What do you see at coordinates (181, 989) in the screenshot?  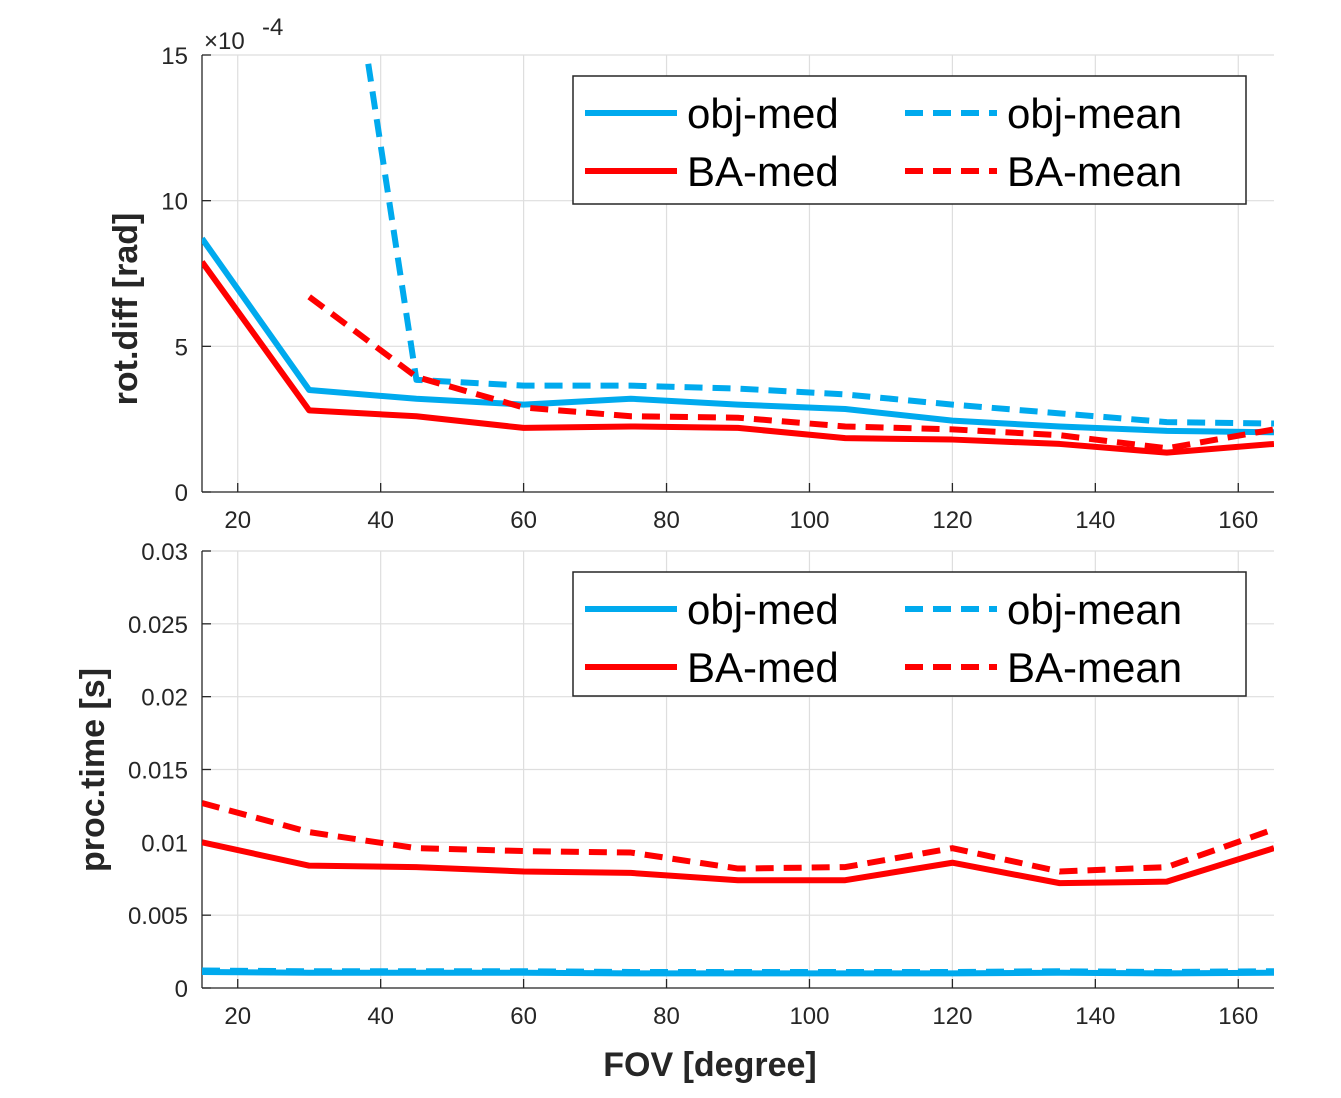 I see `bottom-y-tick-label: 0` at bounding box center [181, 989].